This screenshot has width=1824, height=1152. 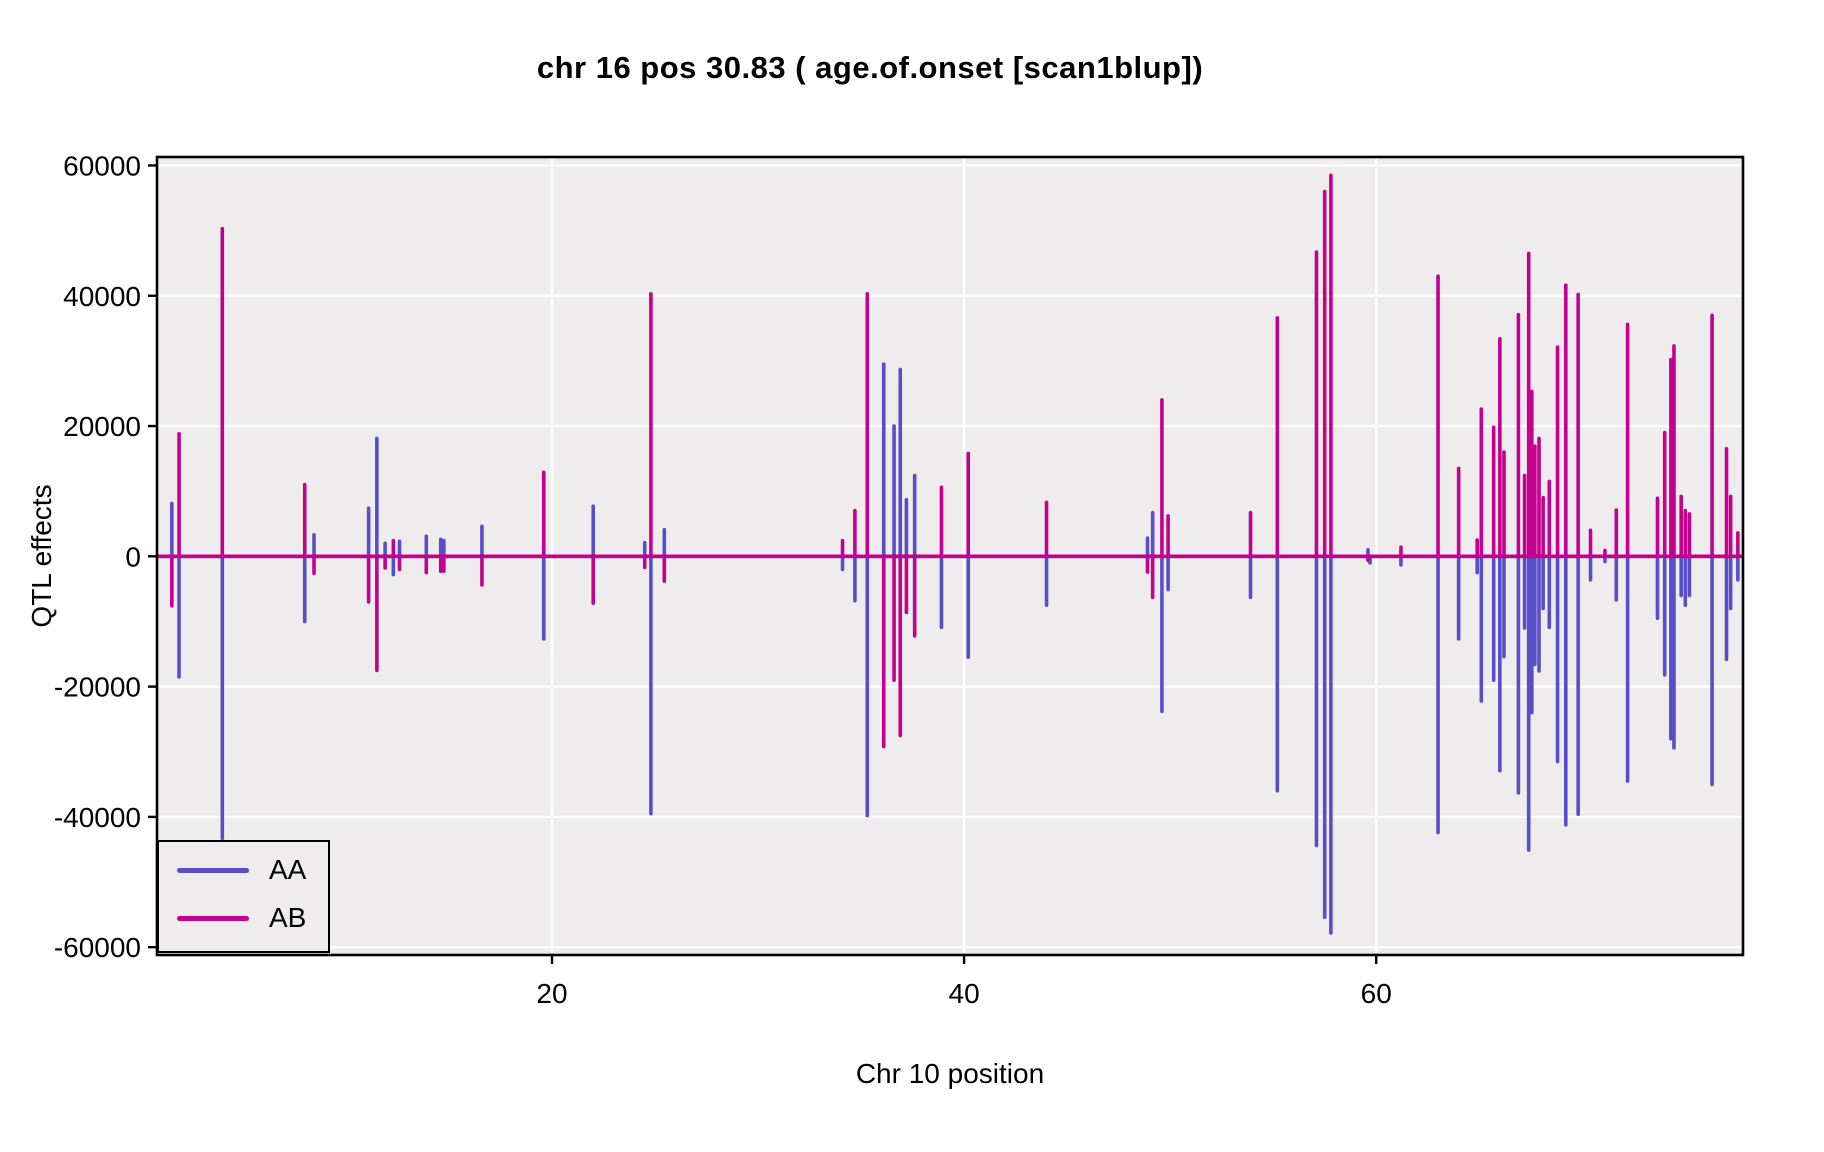 I want to click on legend-item-ab: AB, so click(x=243, y=918).